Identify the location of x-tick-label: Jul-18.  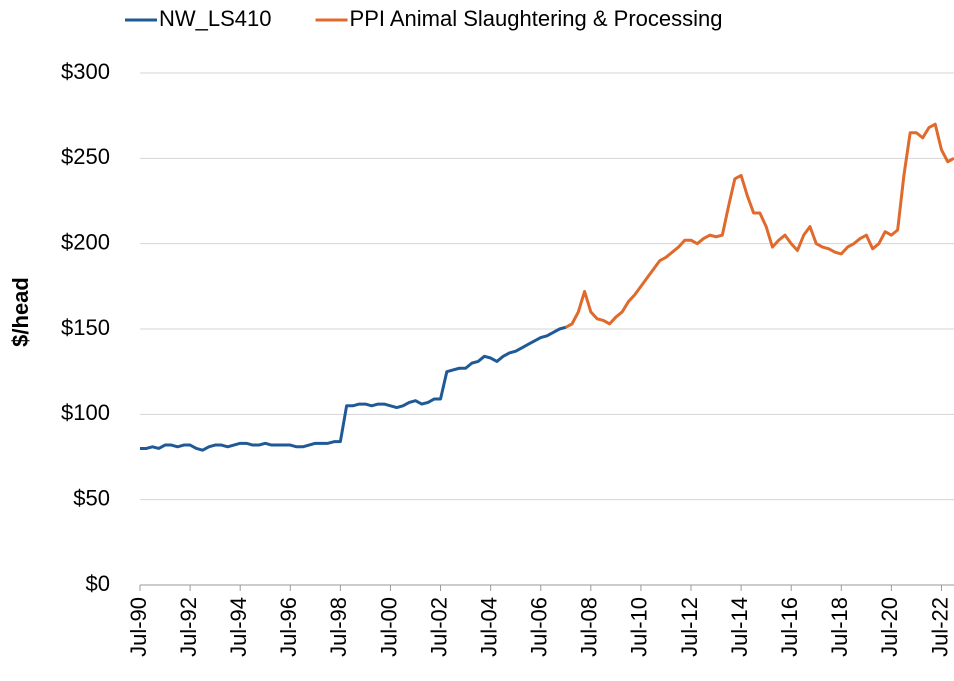
(839, 627).